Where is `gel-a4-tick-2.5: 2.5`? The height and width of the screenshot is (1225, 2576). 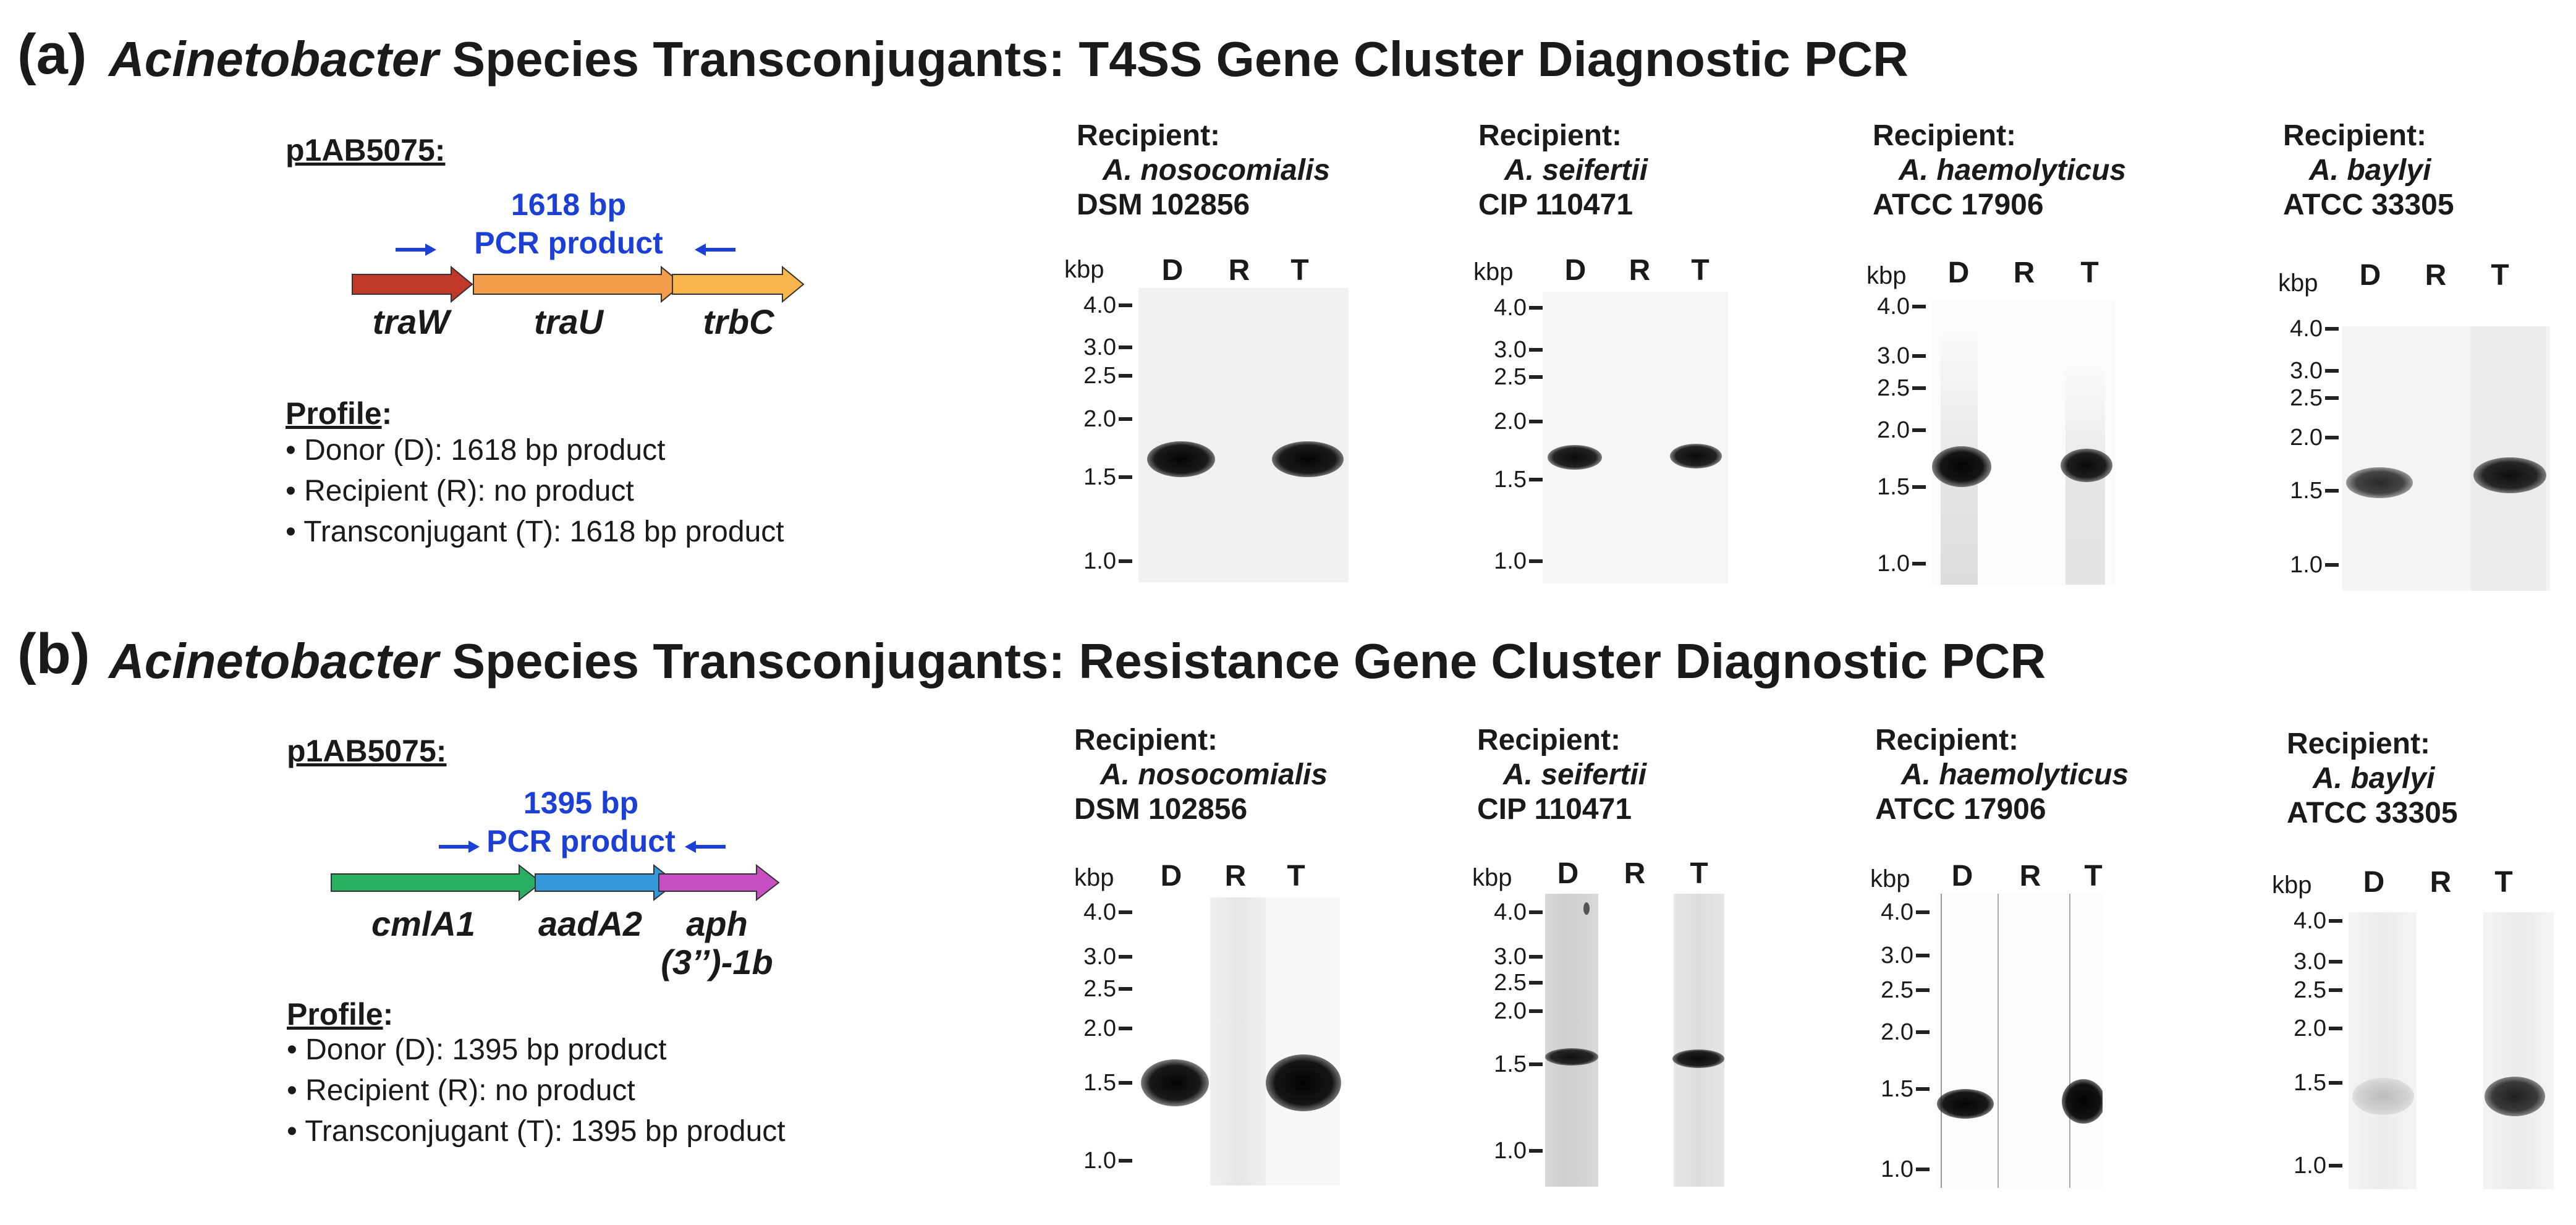 gel-a4-tick-2.5: 2.5 is located at coordinates (2302, 398).